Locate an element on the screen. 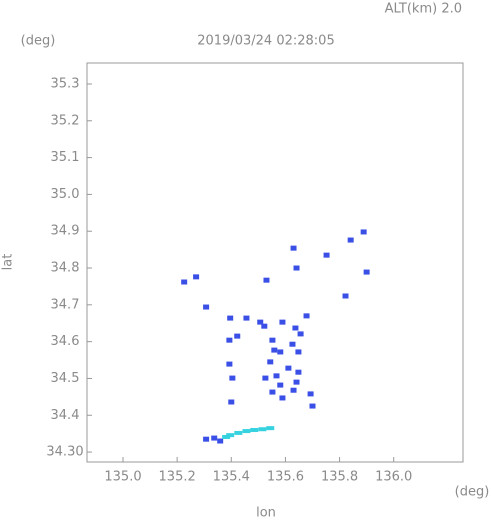  y-unit: (deg) is located at coordinates (38, 41).